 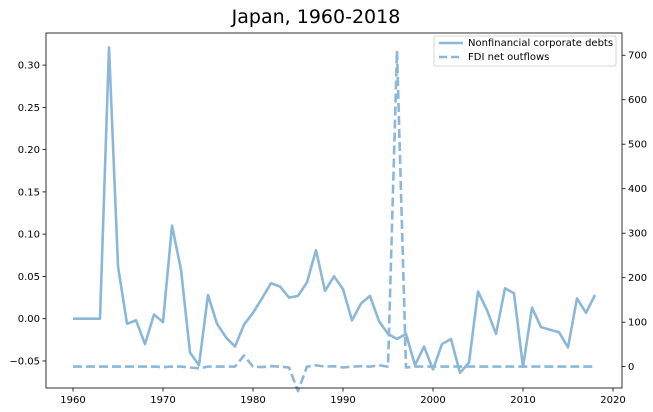 I want to click on y2-tick-label: 700, so click(x=637, y=56).